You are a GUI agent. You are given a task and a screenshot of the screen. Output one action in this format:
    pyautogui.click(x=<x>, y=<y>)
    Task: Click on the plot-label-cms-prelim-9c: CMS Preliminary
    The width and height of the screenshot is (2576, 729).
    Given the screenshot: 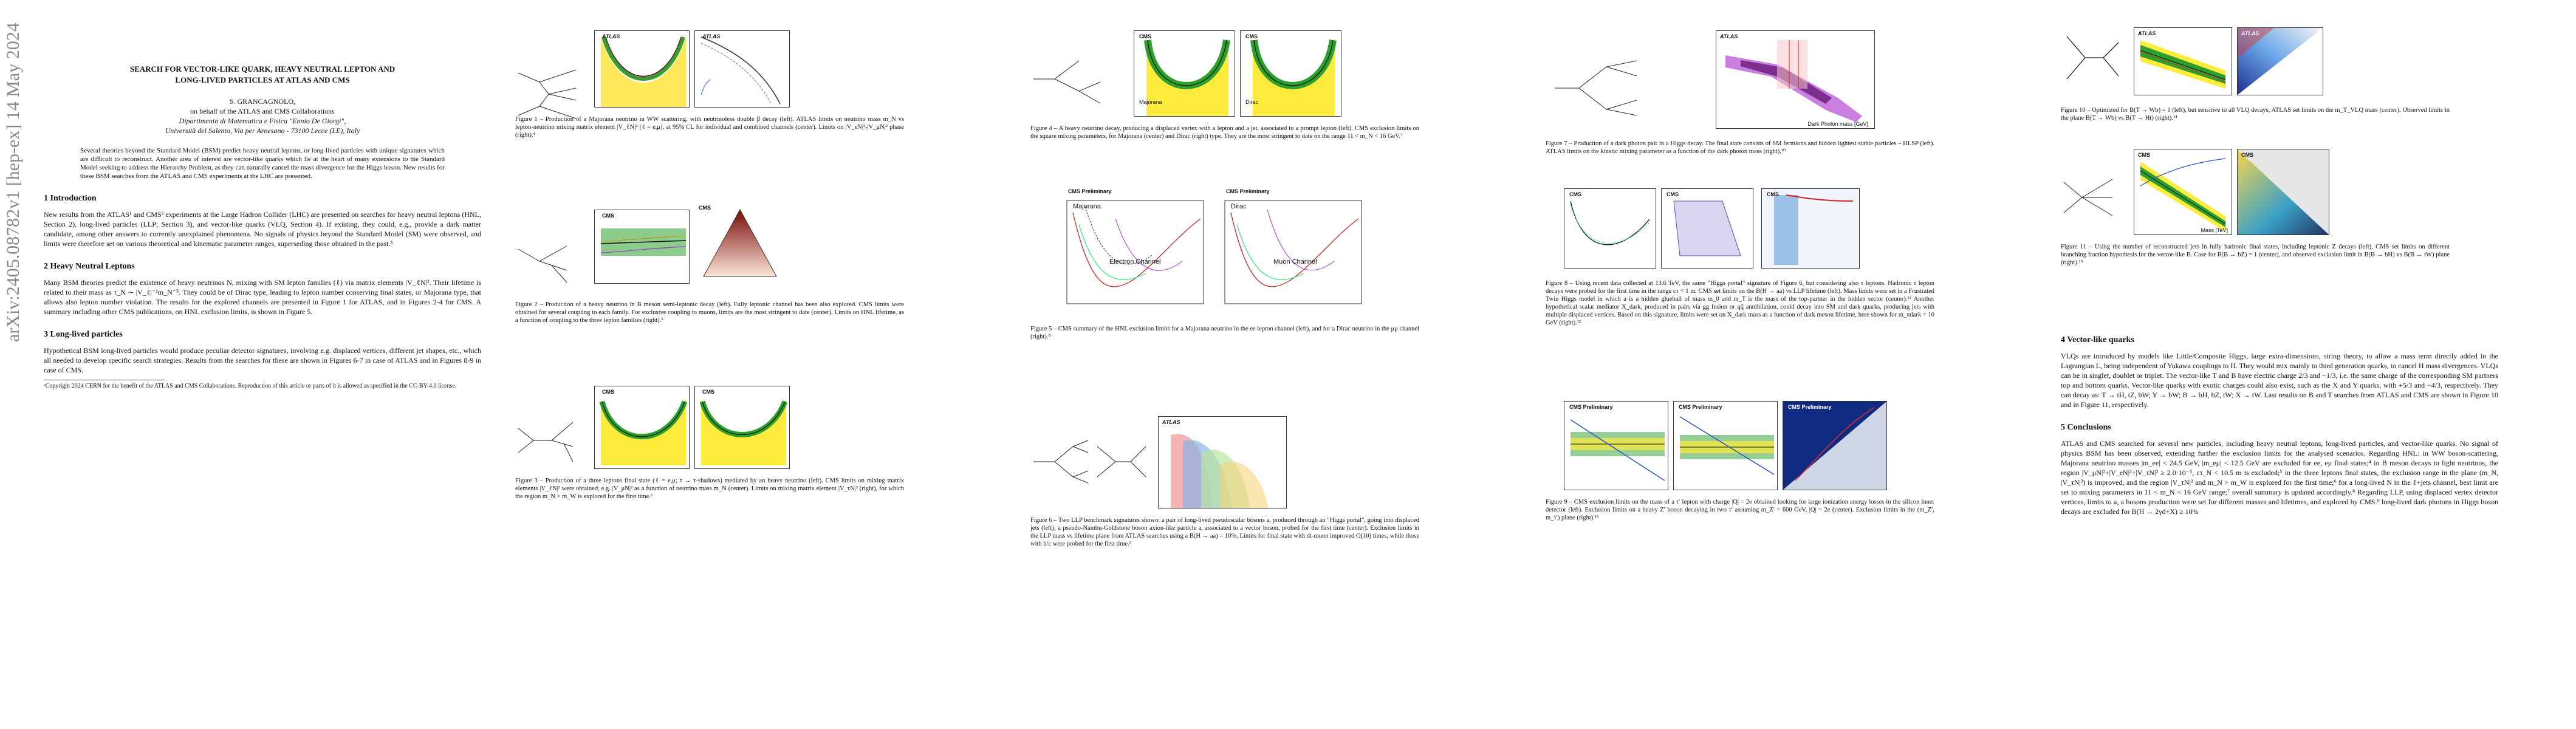 What is the action you would take?
    pyautogui.click(x=1810, y=407)
    